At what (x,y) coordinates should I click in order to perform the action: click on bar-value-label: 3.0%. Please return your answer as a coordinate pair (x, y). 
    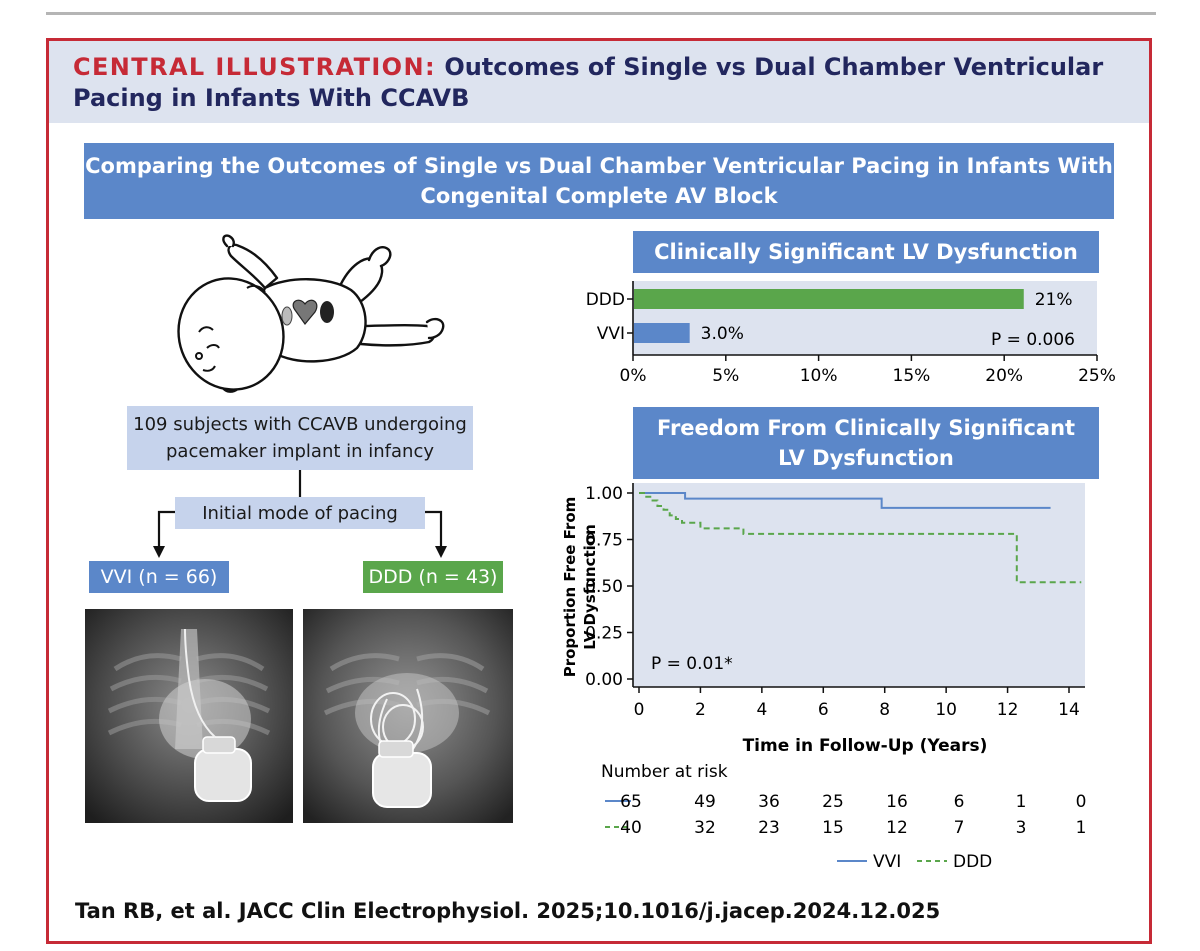
    Looking at the image, I should click on (722, 334).